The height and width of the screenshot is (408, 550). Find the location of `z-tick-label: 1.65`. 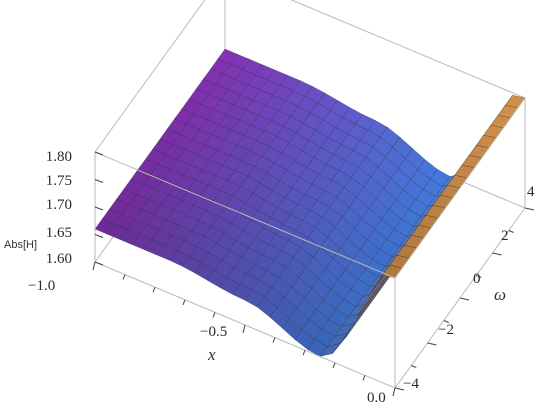

z-tick-label: 1.65 is located at coordinates (59, 233).